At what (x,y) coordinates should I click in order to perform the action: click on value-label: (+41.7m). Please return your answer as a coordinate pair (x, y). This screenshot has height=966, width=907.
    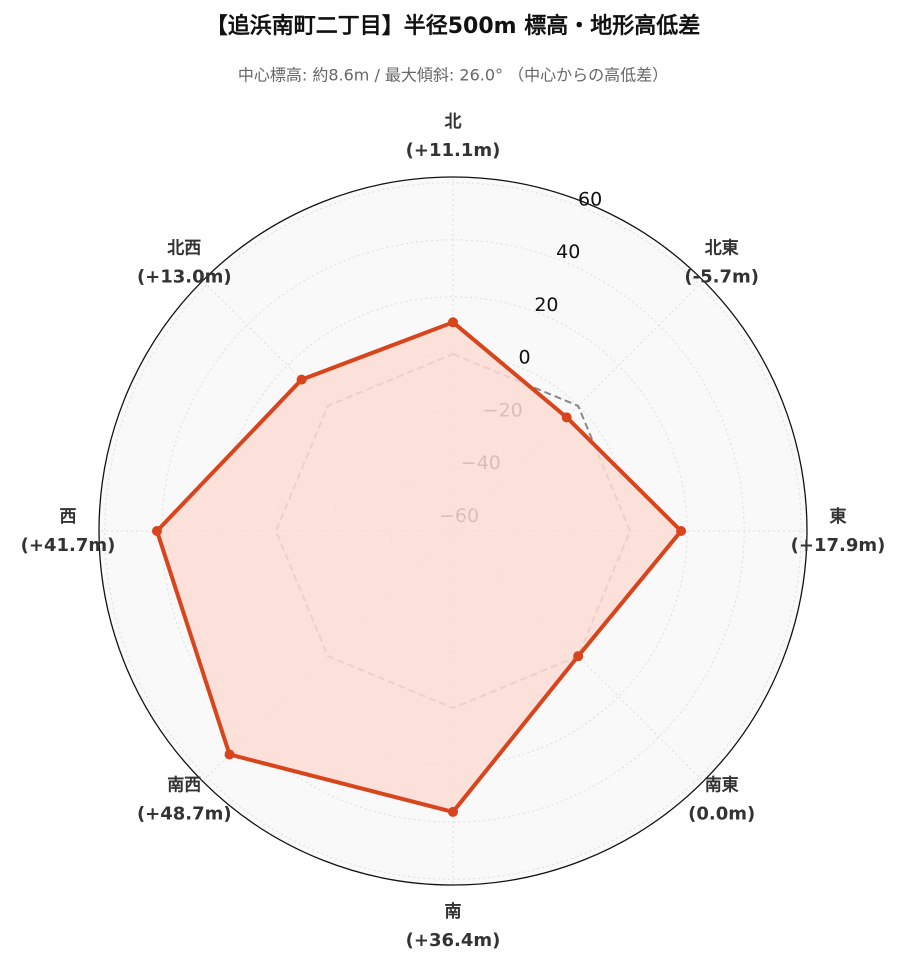
    Looking at the image, I should click on (68, 545).